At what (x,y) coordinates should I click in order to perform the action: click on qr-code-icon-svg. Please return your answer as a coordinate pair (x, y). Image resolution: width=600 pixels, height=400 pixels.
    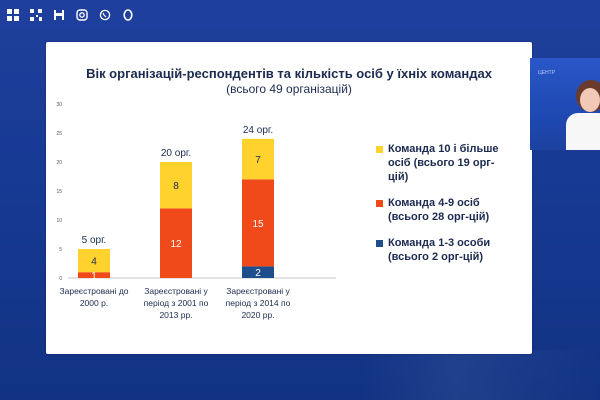
    Looking at the image, I should click on (36, 15).